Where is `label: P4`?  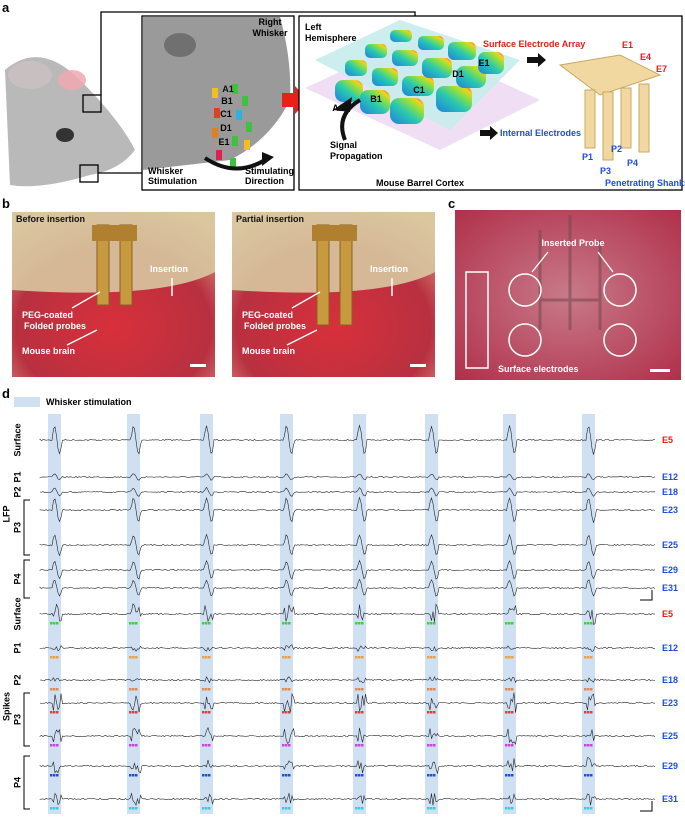
label: P4 is located at coordinates (632, 163).